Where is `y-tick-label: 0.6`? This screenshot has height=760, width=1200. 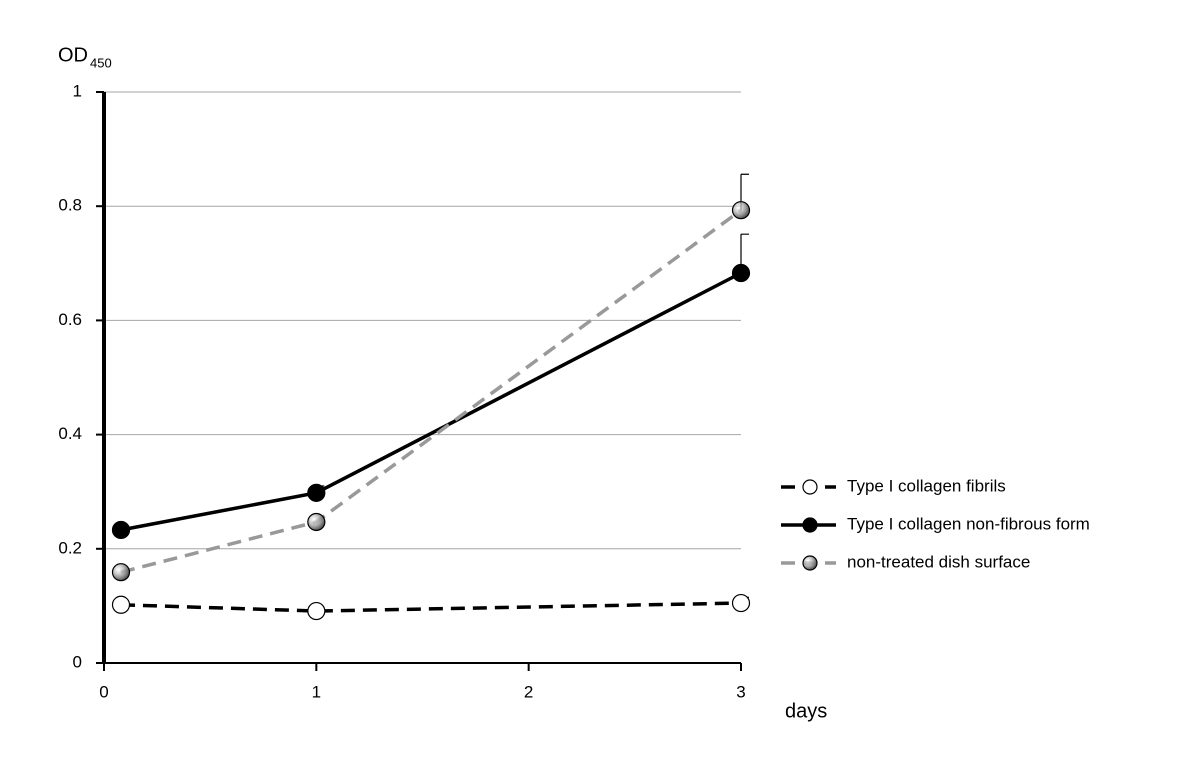 y-tick-label: 0.6 is located at coordinates (70, 319).